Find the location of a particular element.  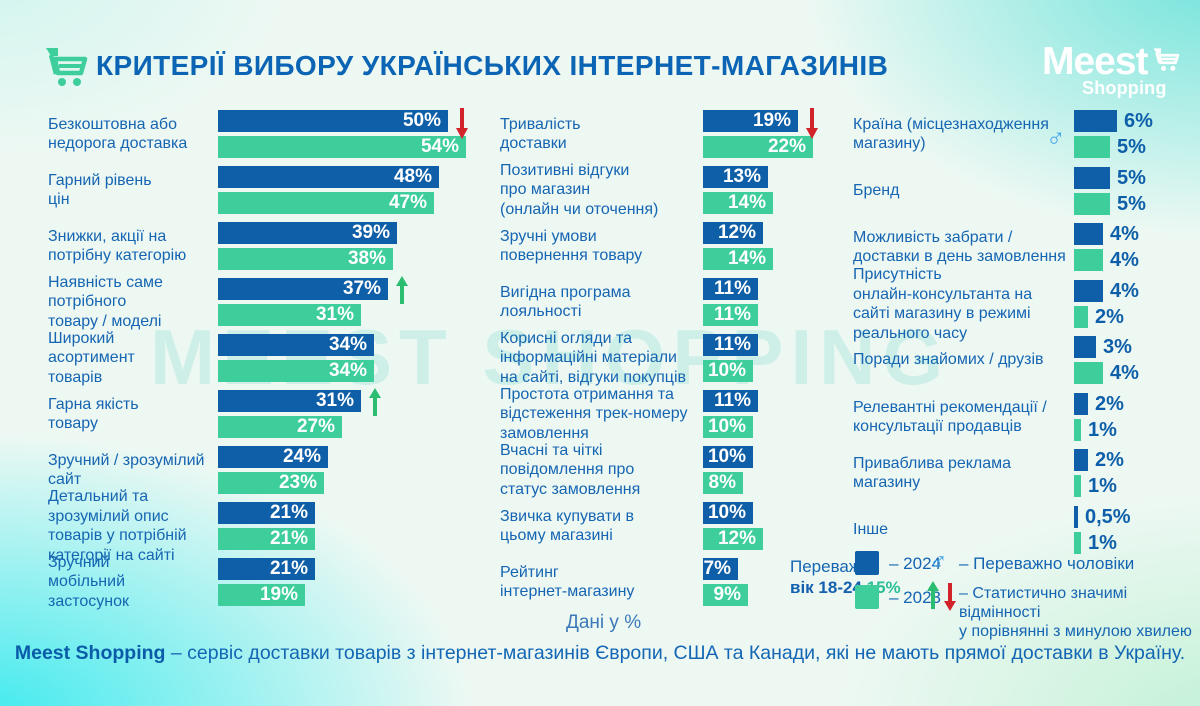

bar-value-2023: 1% is located at coordinates (1102, 430).